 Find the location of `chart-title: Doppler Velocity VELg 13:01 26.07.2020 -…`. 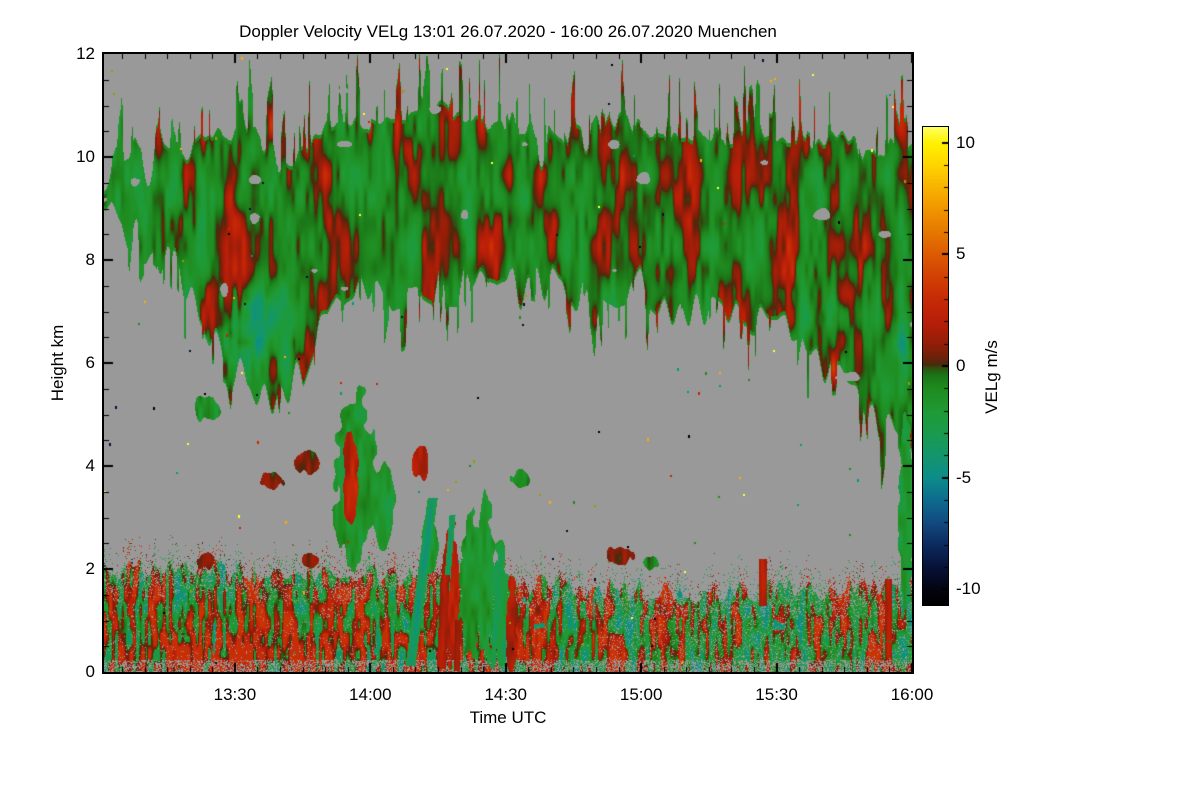

chart-title: Doppler Velocity VELg 13:01 26.07.2020 -… is located at coordinates (508, 31).